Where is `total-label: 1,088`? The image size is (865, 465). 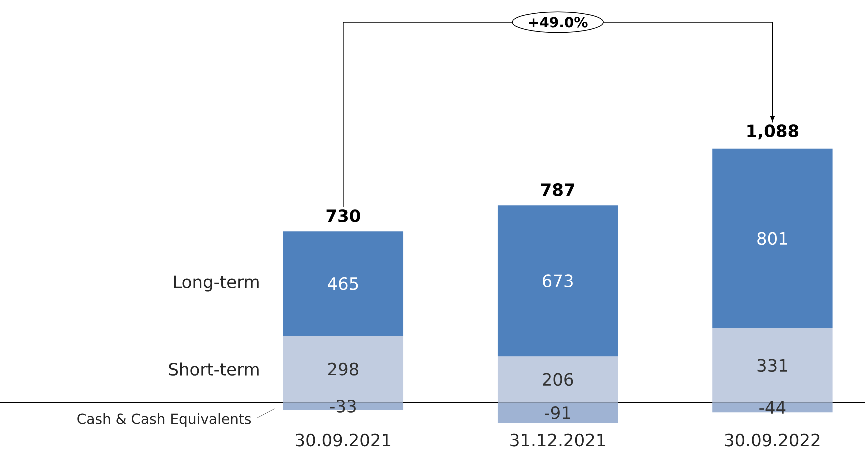
total-label: 1,088 is located at coordinates (773, 132).